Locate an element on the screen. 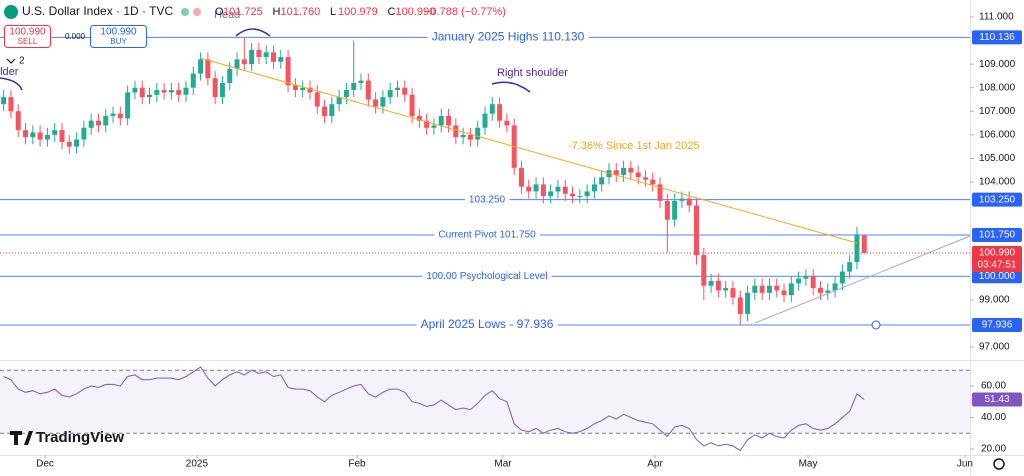 The height and width of the screenshot is (476, 1024). trendline-up is located at coordinates (862, 279).